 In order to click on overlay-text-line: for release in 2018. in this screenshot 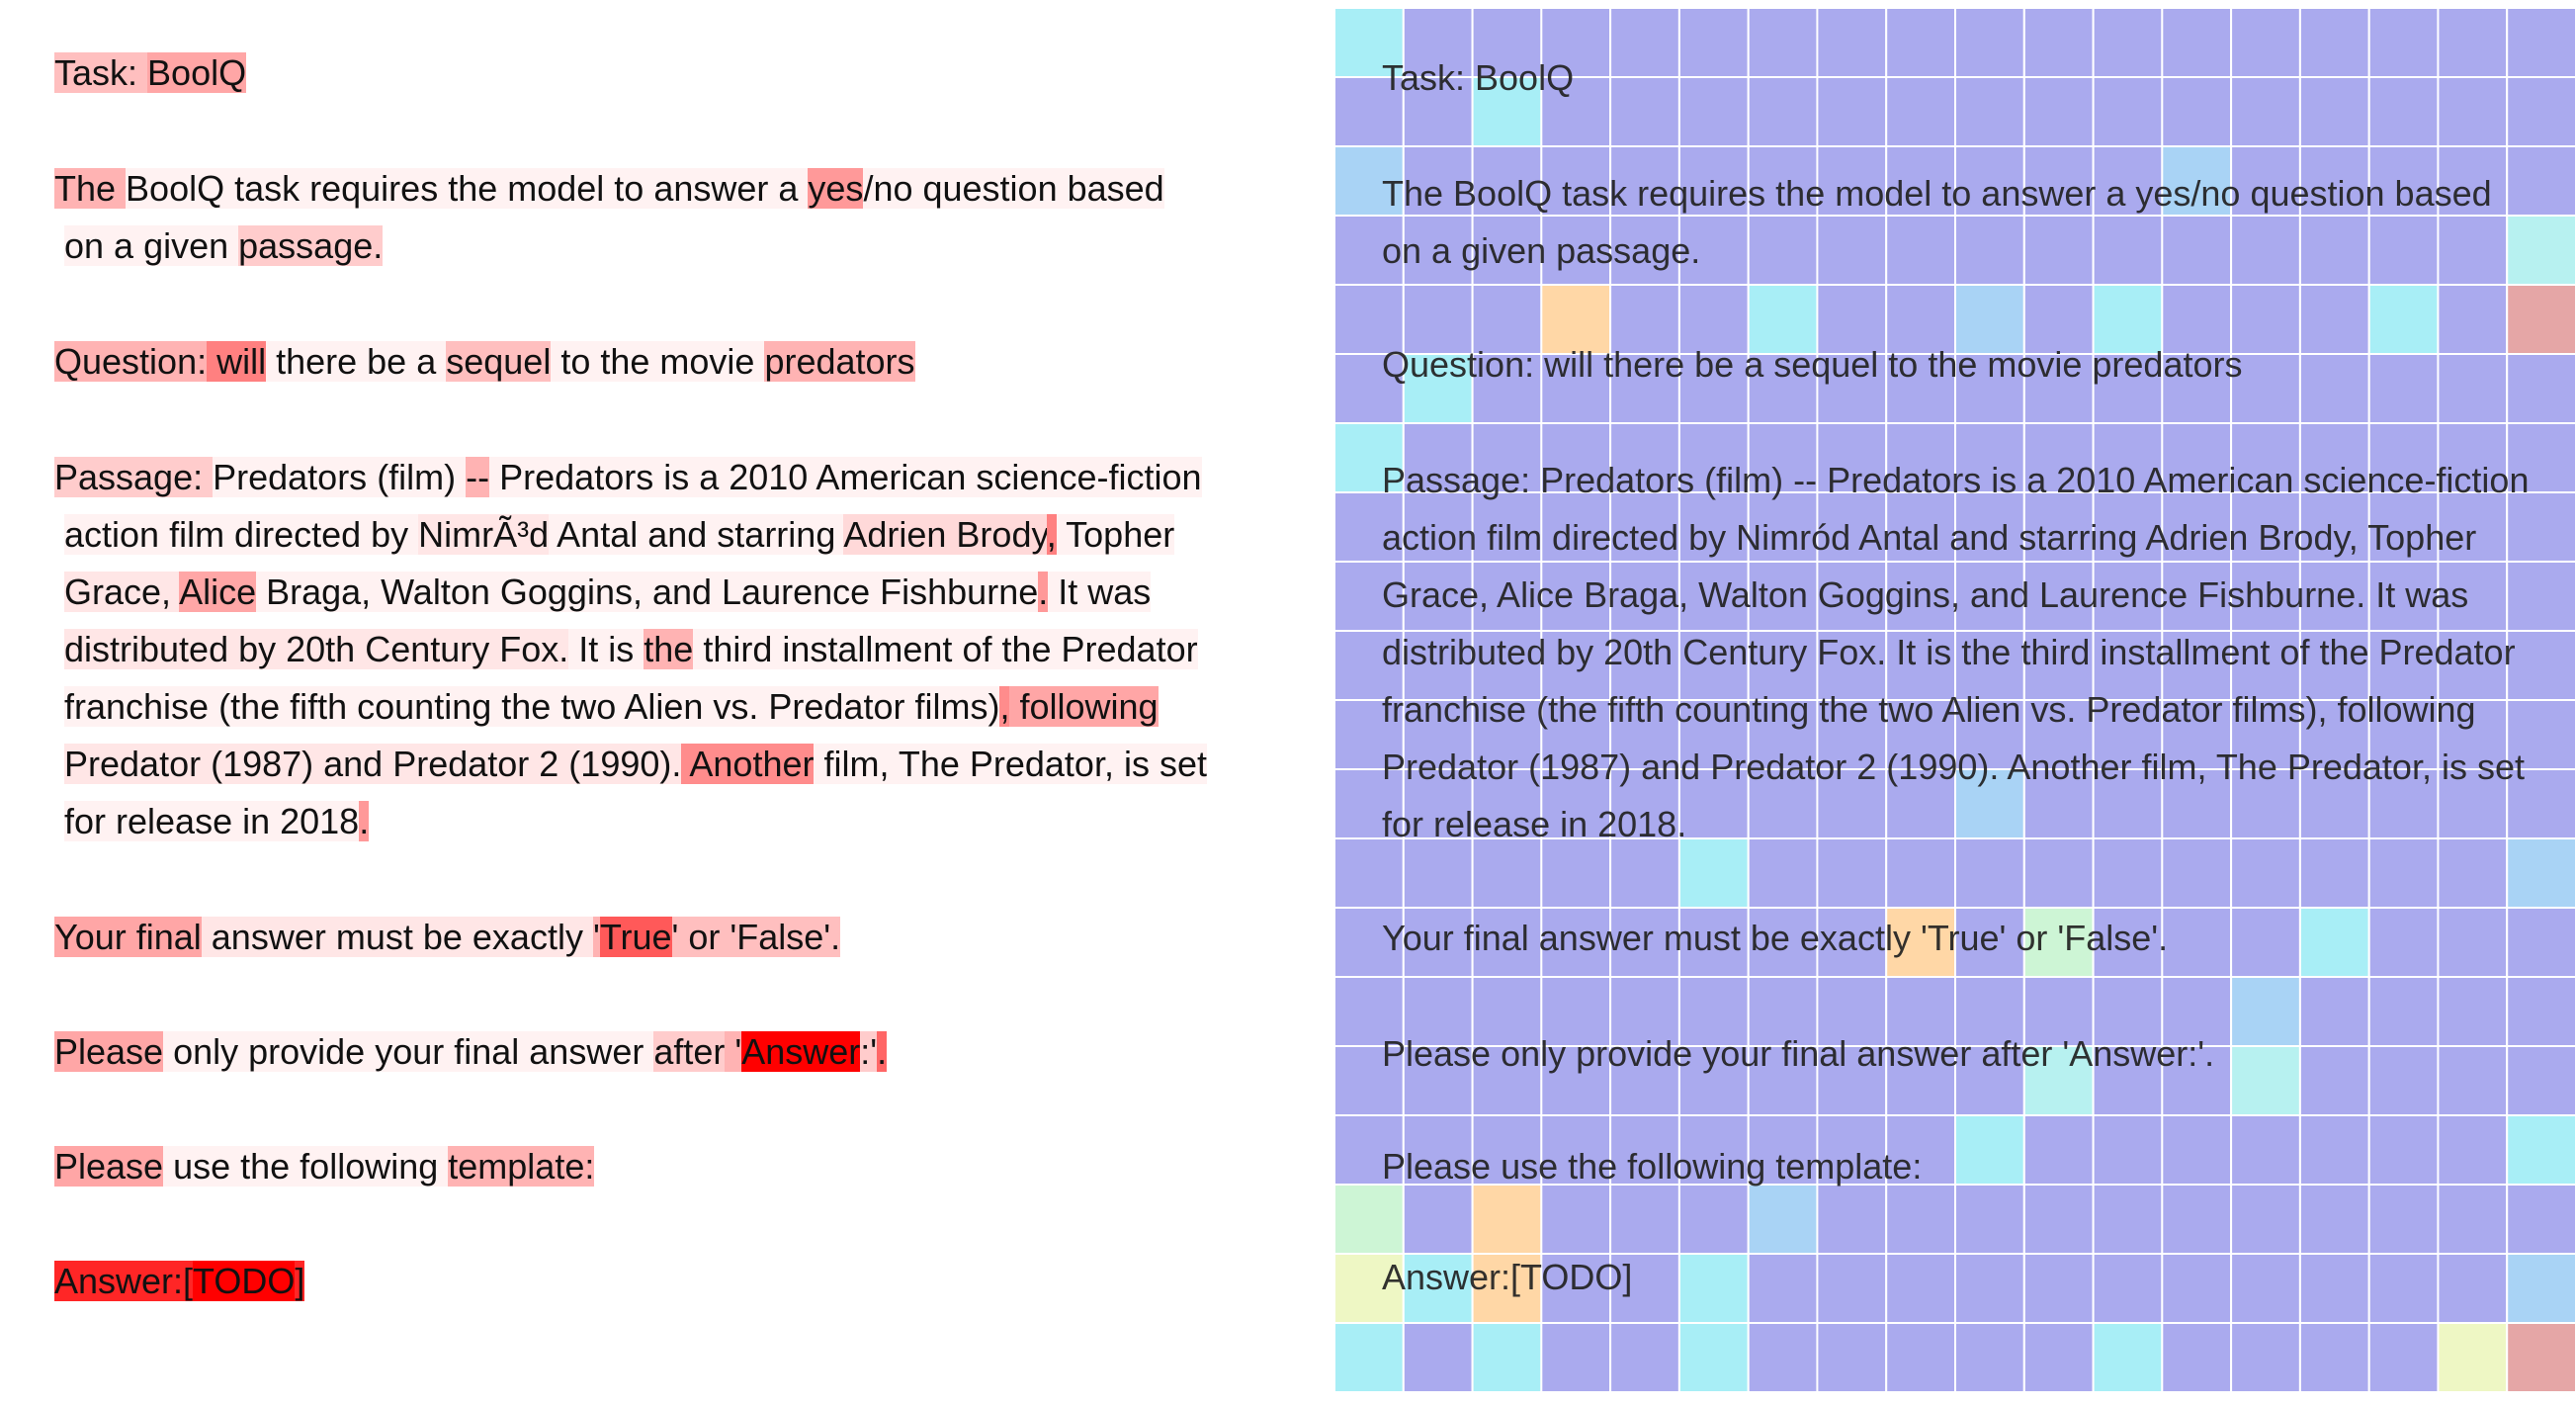, I will do `click(1534, 824)`.